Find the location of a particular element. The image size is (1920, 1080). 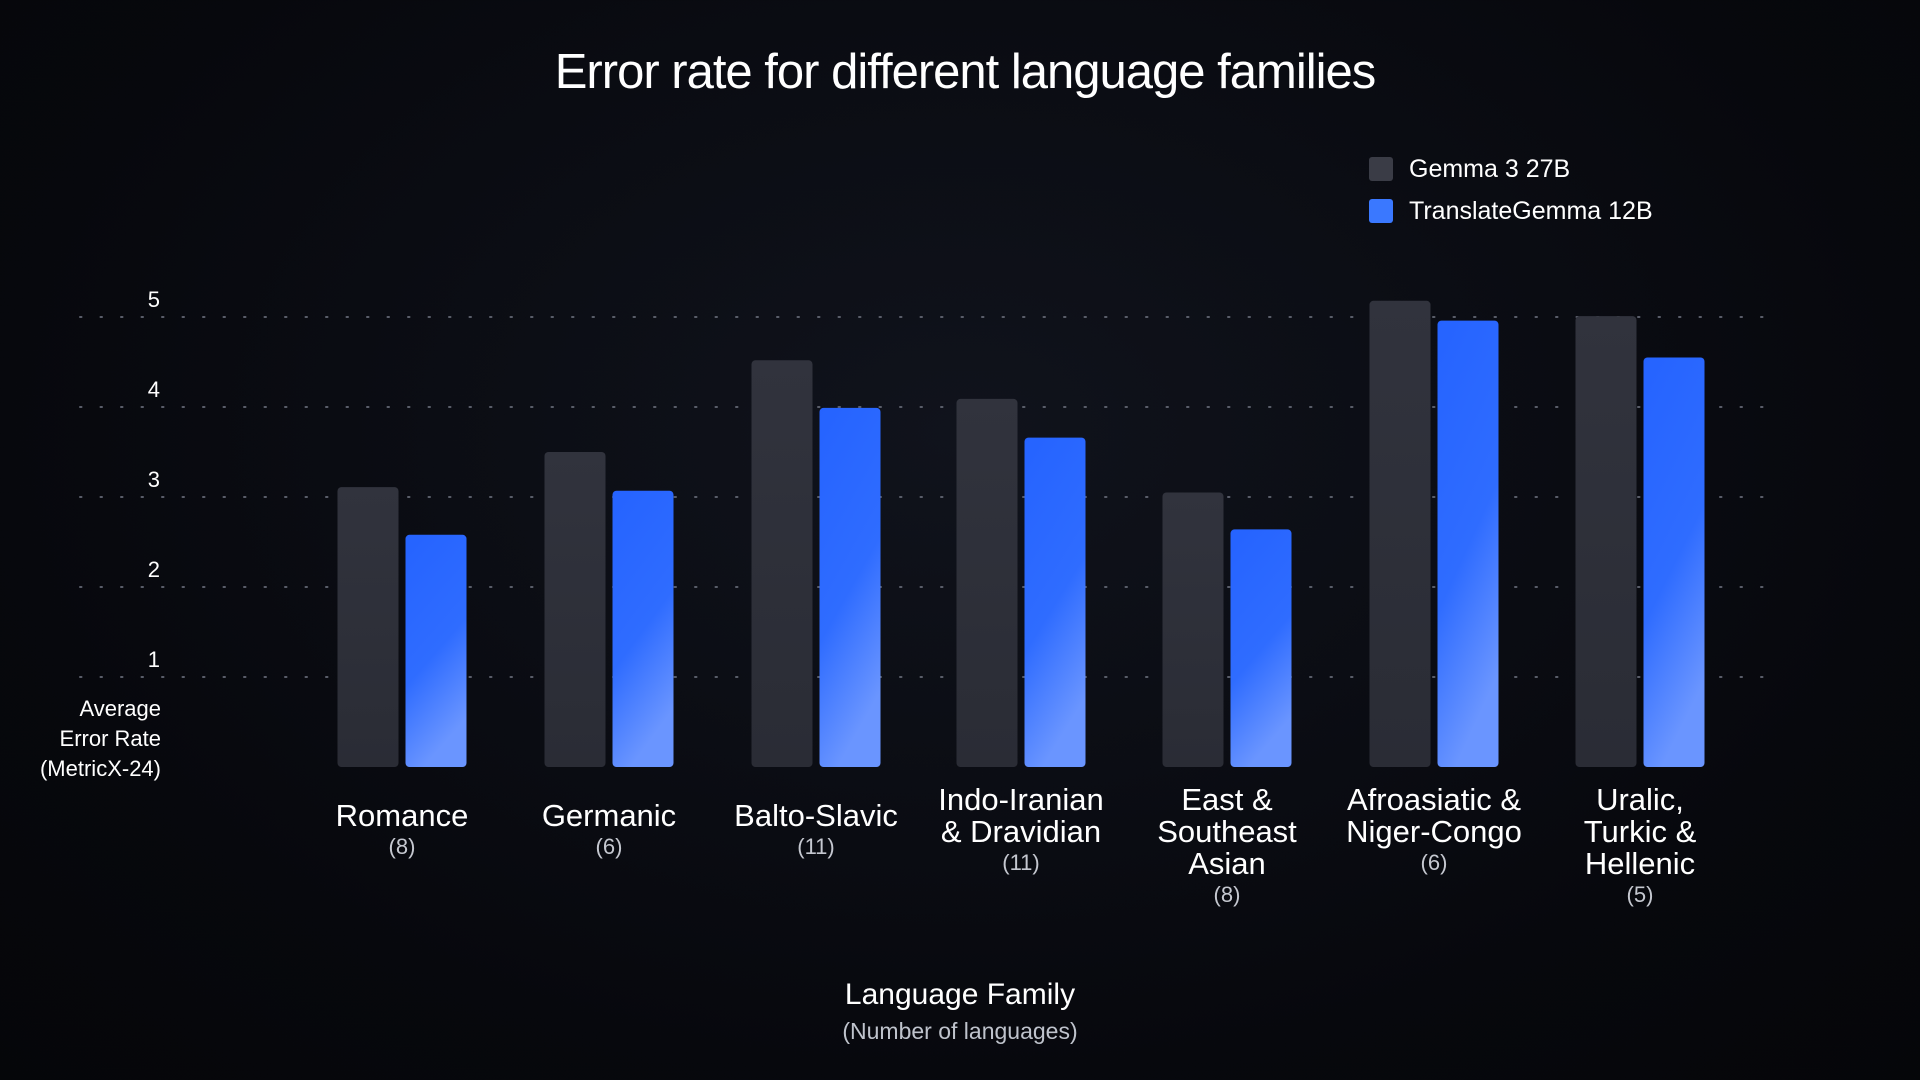

category-name: Hellenic is located at coordinates (1640, 863).